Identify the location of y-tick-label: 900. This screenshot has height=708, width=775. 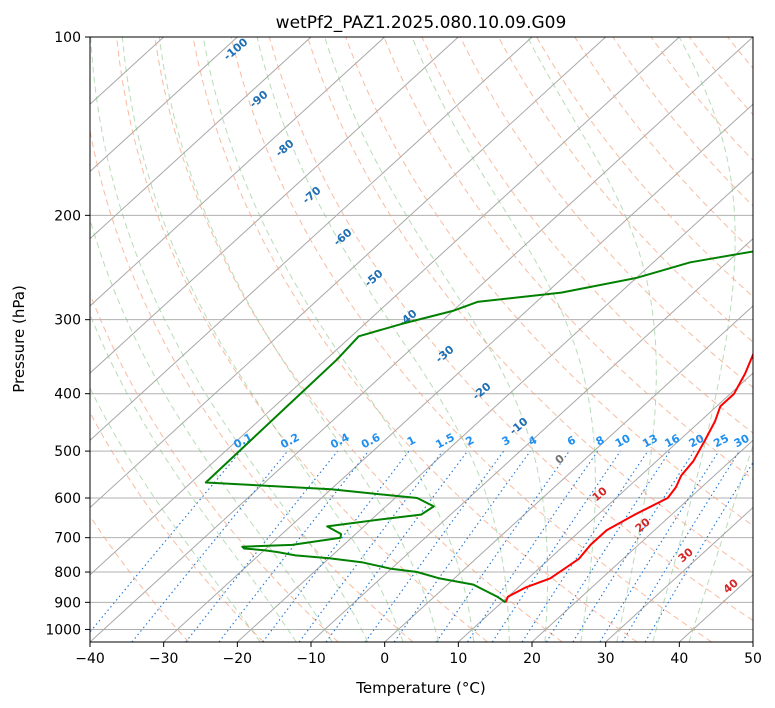
(67, 603).